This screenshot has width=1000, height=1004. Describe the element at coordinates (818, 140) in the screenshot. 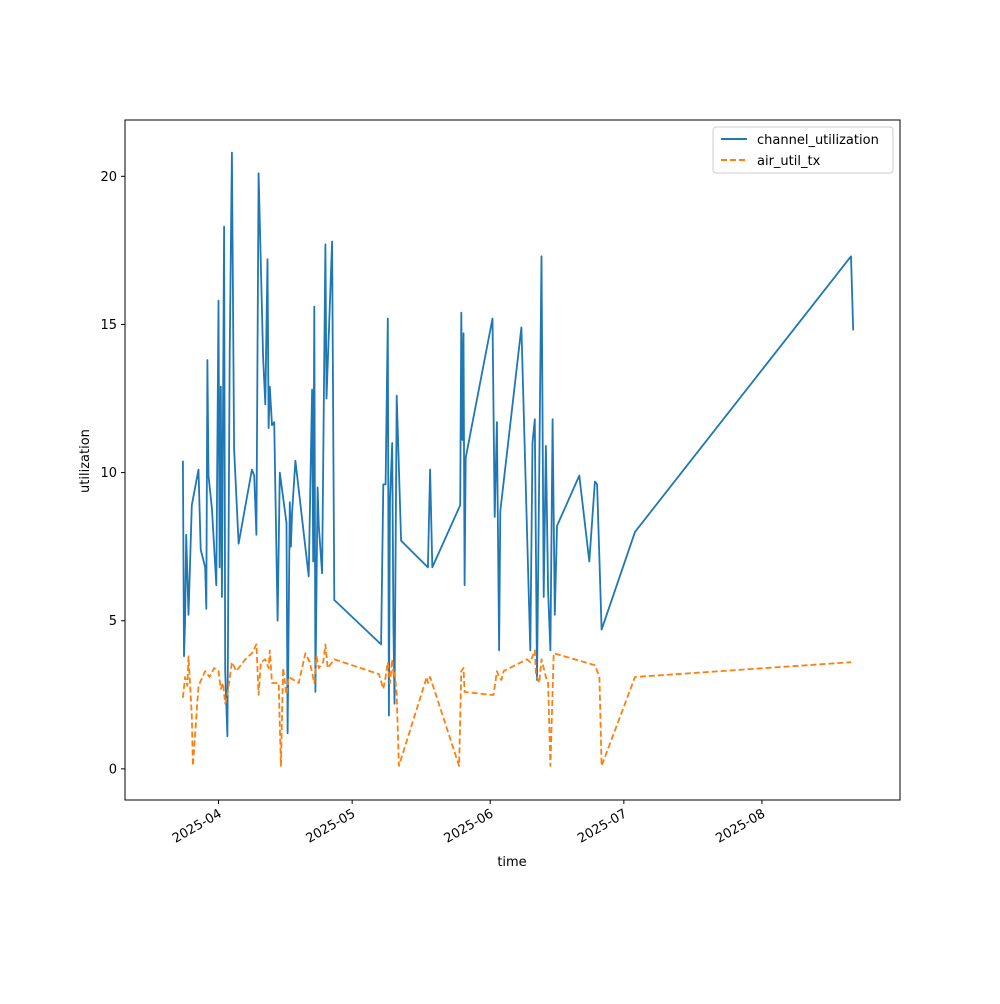

I see `legend-label-channel-utilization: channel_utilization` at that location.